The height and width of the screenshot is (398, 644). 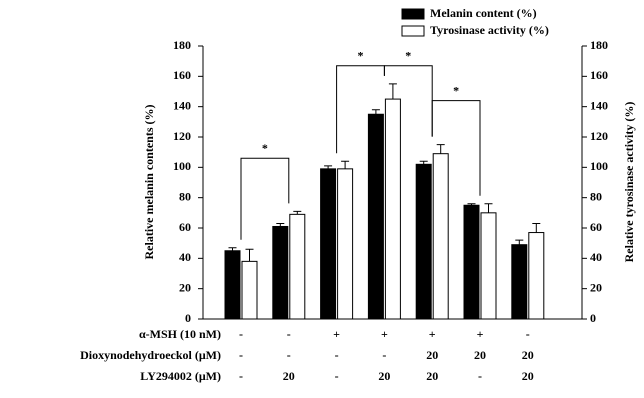 I want to click on treatment-label: α-MSH (10 nM), so click(x=180, y=334).